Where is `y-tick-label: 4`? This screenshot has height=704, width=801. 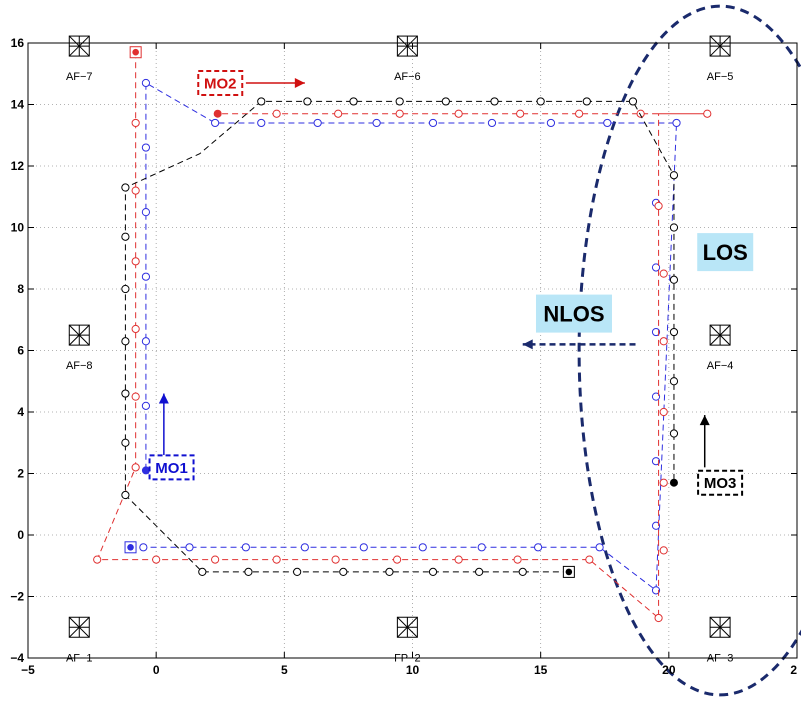
y-tick-label: 4 is located at coordinates (20, 412).